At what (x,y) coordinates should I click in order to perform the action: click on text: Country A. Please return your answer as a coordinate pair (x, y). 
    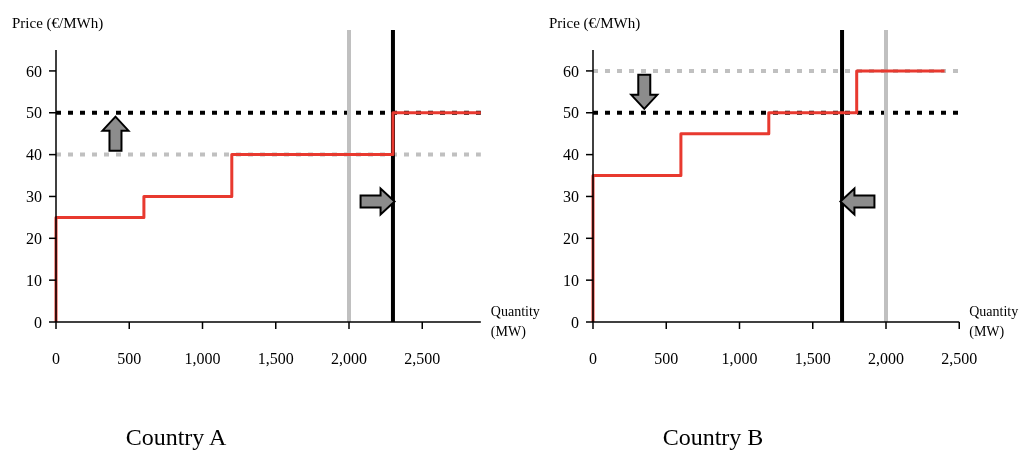
    Looking at the image, I should click on (176, 437).